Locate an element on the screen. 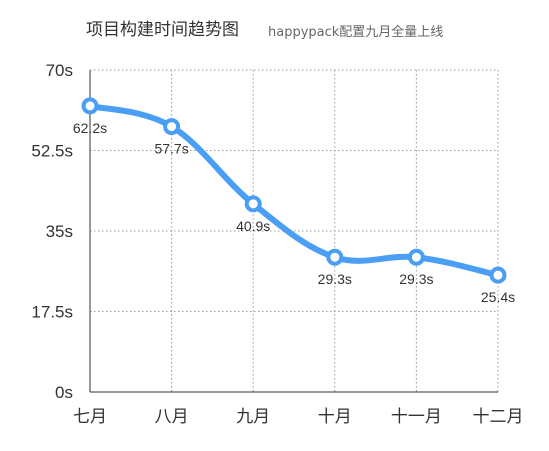  data-label: 25.4s is located at coordinates (498, 297).